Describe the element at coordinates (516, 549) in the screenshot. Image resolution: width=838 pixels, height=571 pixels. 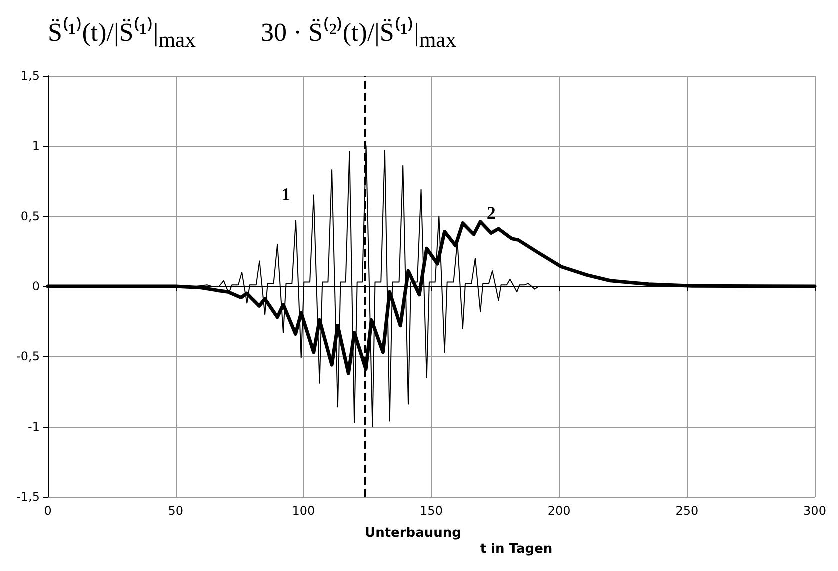
I see `x-axis-title: t in Tagen` at that location.